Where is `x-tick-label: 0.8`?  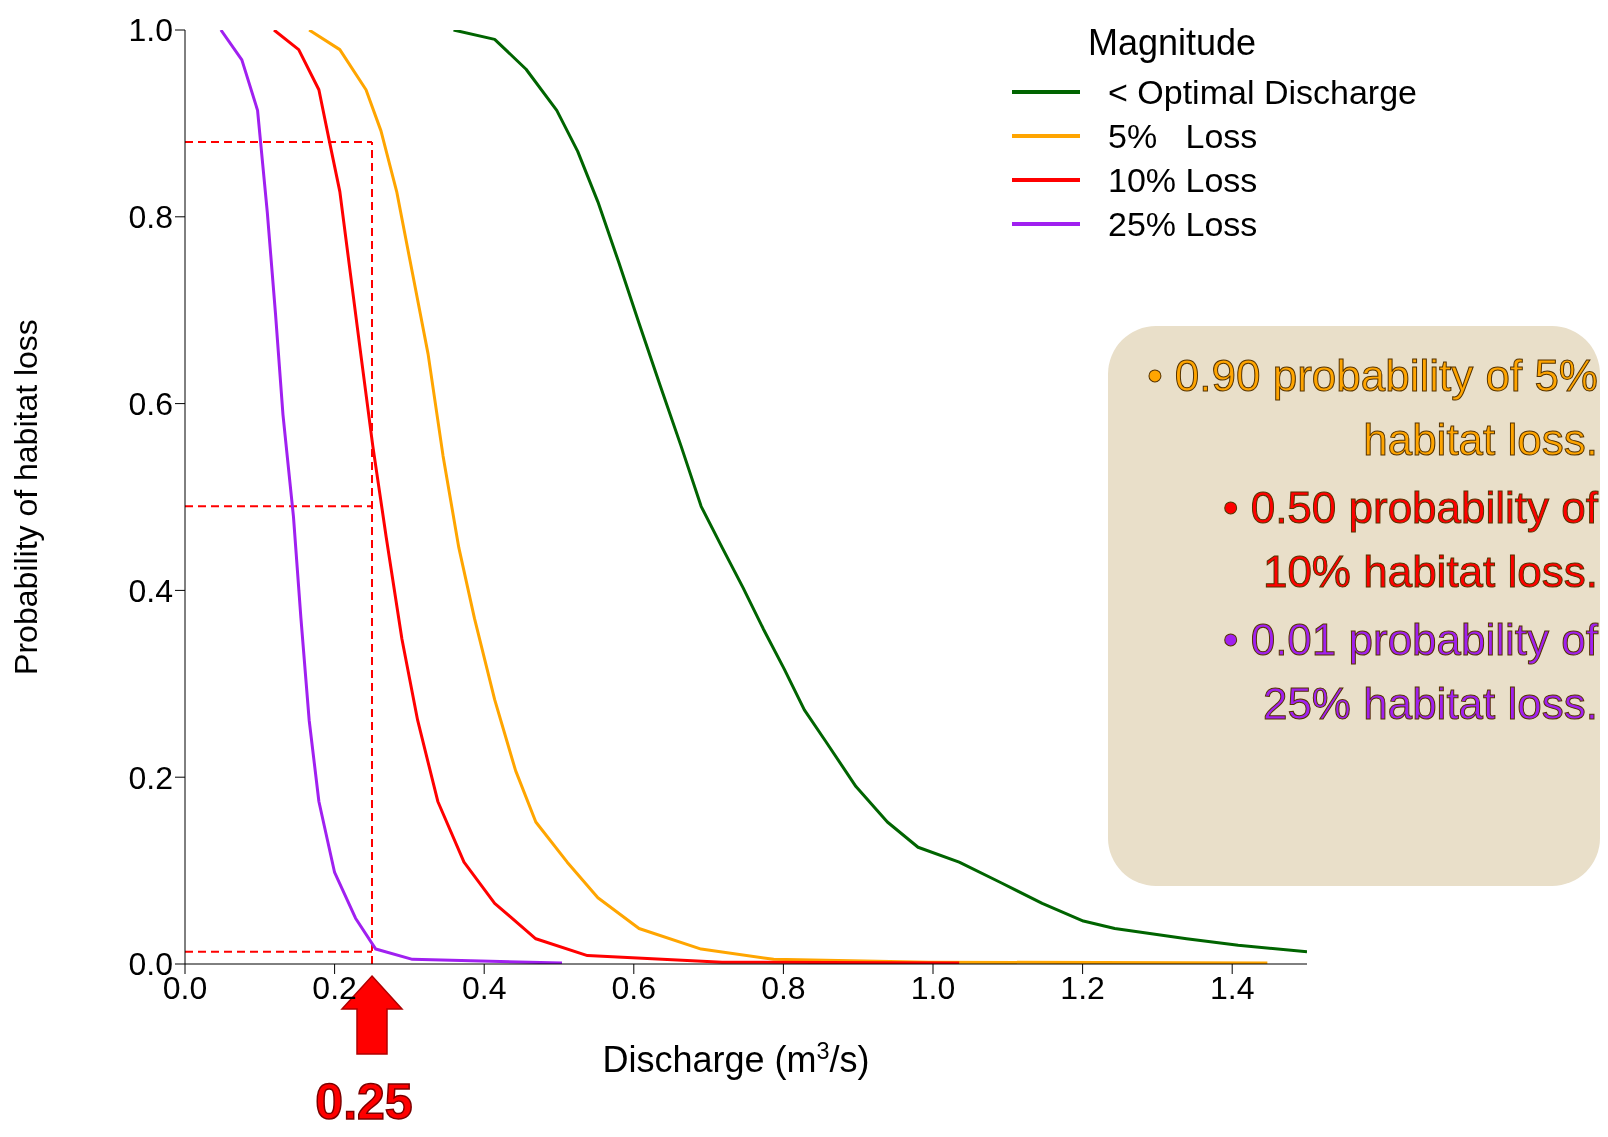
x-tick-label: 0.8 is located at coordinates (783, 987).